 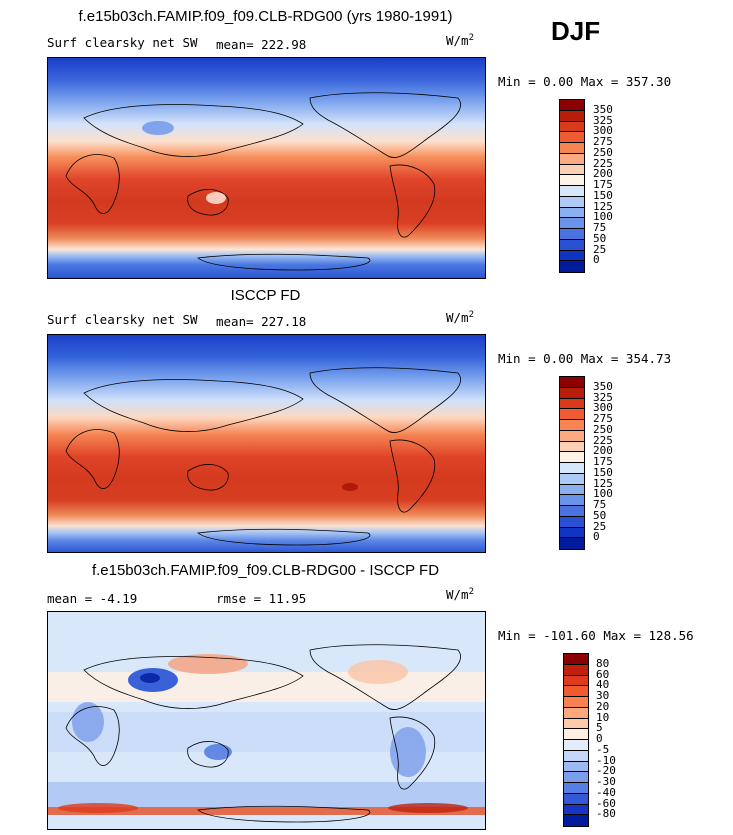 What do you see at coordinates (261, 598) in the screenshot?
I see `panel3-rmse: rmse = 11.95` at bounding box center [261, 598].